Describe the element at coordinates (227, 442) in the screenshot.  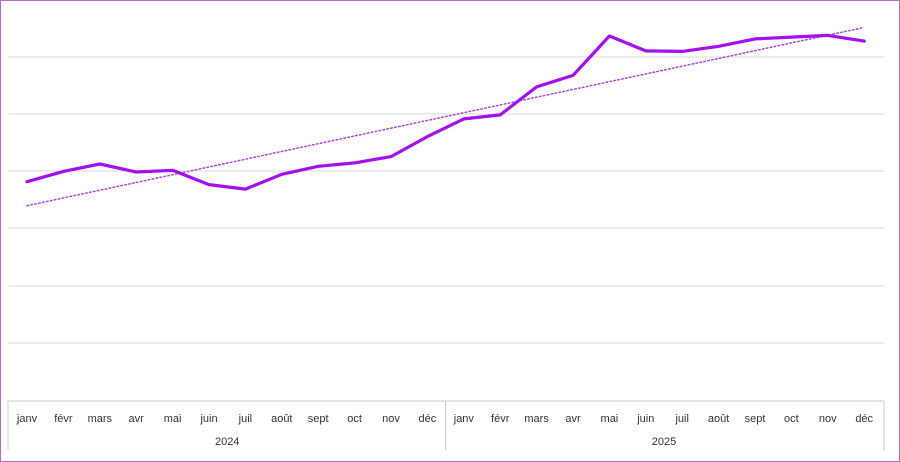
I see `year-label: 2024` at that location.